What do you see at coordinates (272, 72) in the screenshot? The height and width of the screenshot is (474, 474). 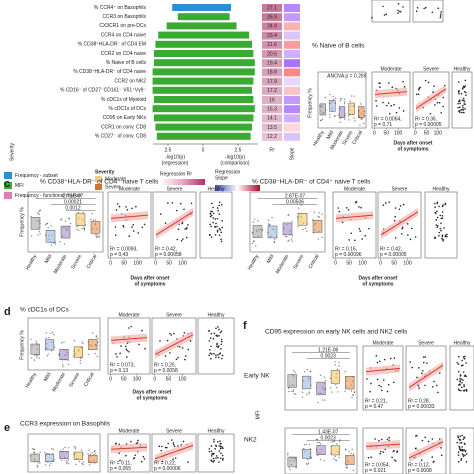 I see `r2-cell` at bounding box center [272, 72].